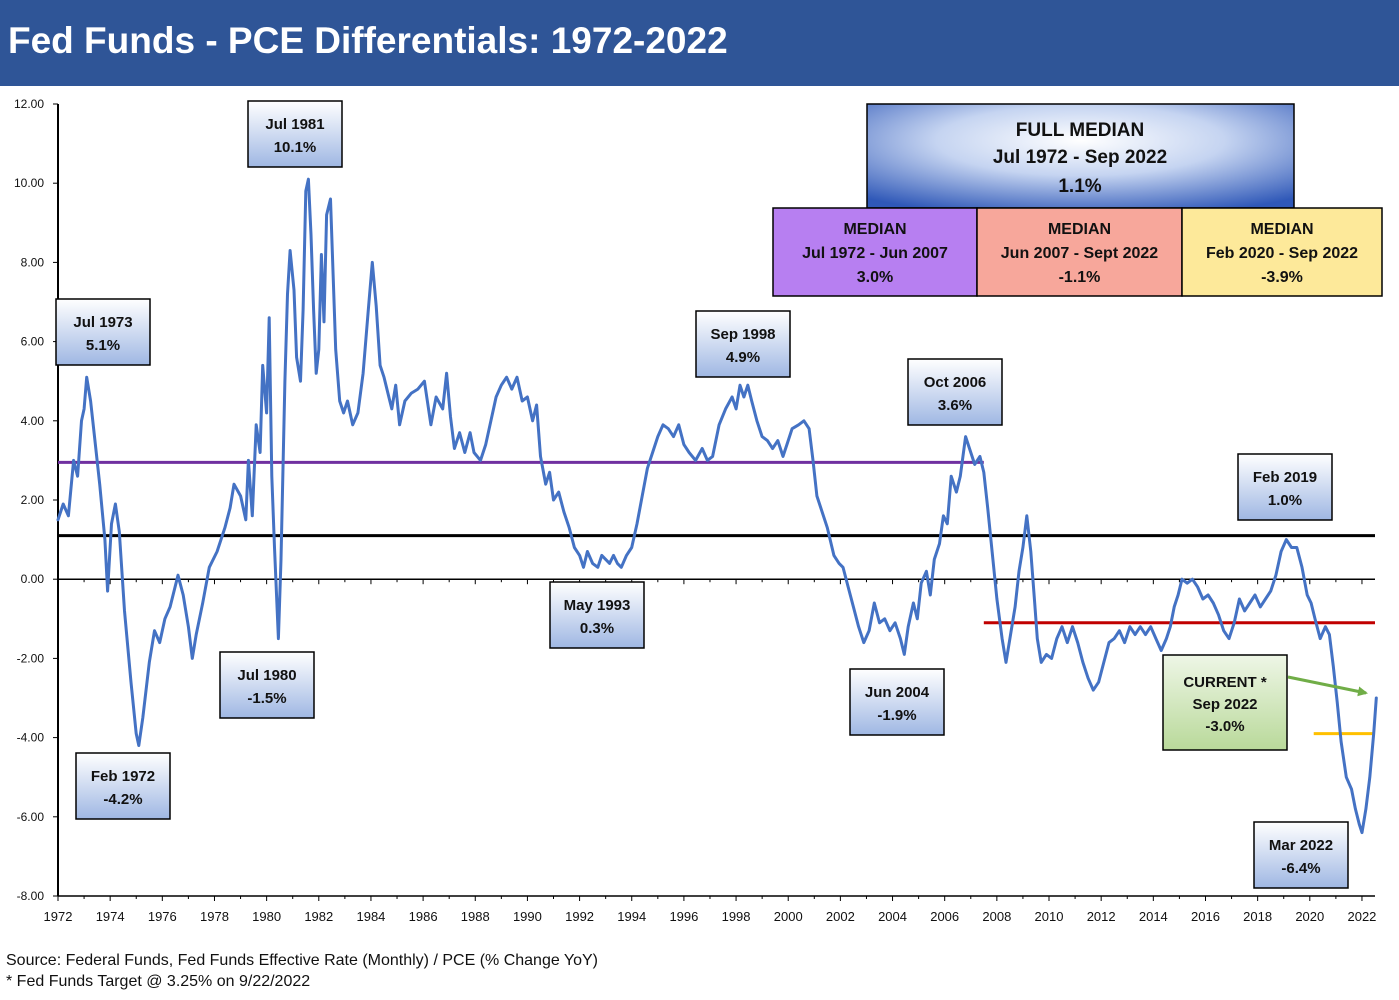 The height and width of the screenshot is (1000, 1399). I want to click on annotation-date: Jun 2004, so click(897, 692).